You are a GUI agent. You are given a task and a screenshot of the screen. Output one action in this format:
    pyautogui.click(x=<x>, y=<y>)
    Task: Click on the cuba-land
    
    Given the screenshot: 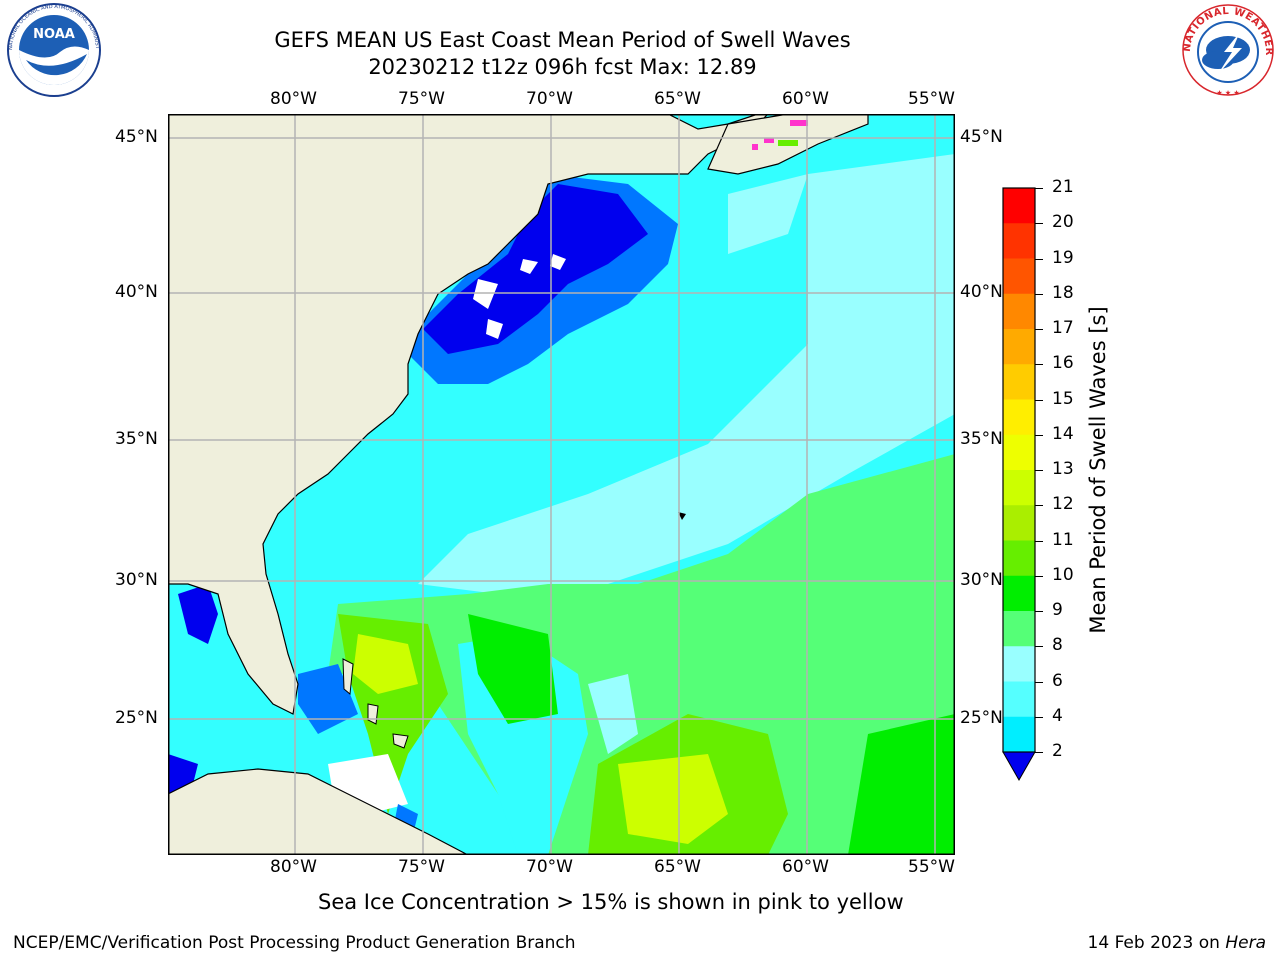 What is the action you would take?
    pyautogui.click(x=318, y=811)
    